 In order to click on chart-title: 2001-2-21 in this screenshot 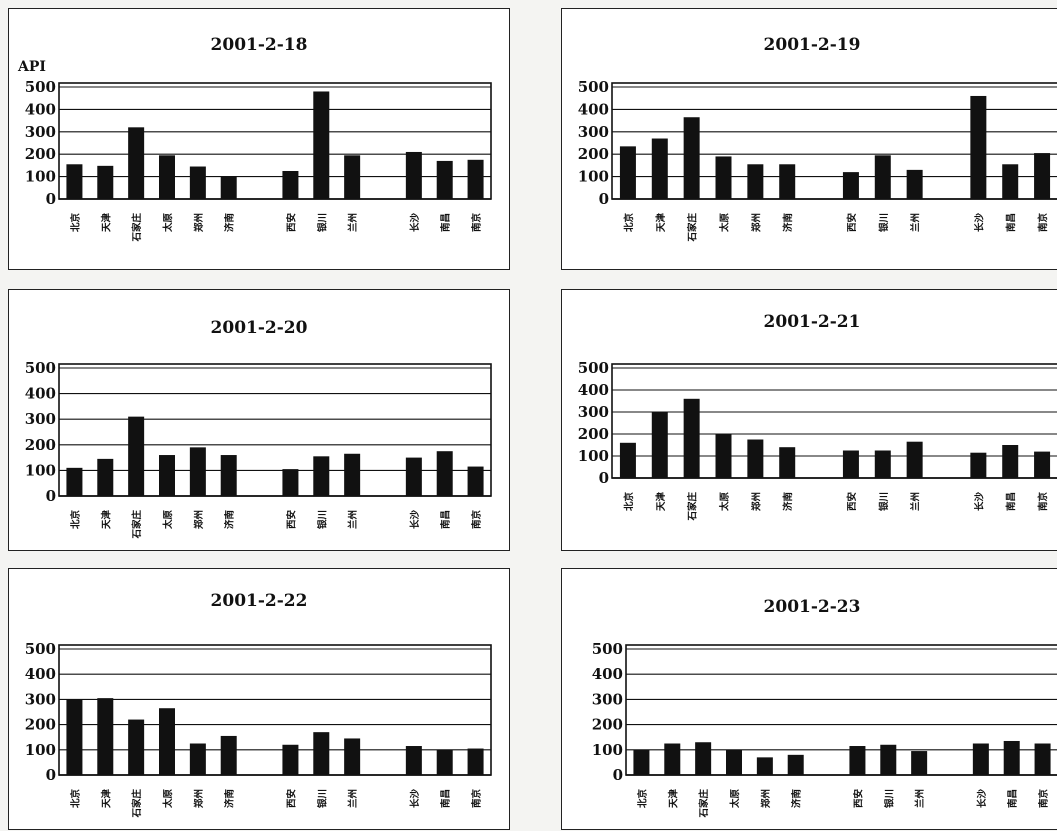, I will do `click(812, 322)`.